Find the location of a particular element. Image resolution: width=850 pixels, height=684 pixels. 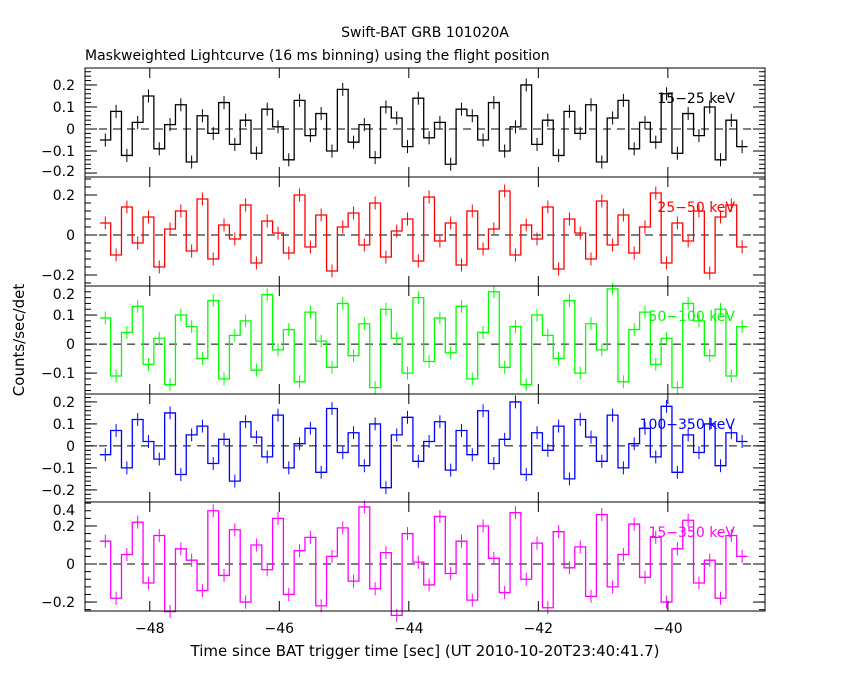

y-axis-label: Counts/sec/det is located at coordinates (19, 340).